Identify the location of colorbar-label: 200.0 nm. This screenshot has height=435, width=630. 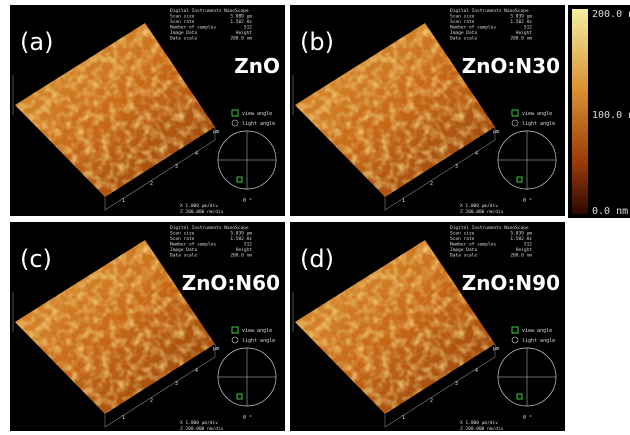
(611, 14).